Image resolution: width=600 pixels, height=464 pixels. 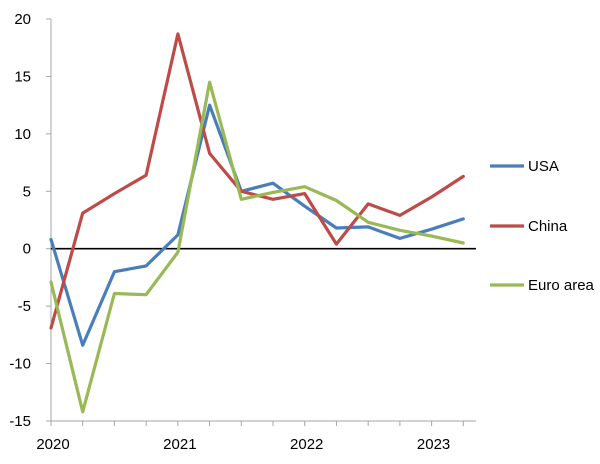 I want to click on legend-label-usa: USA, so click(x=543, y=166).